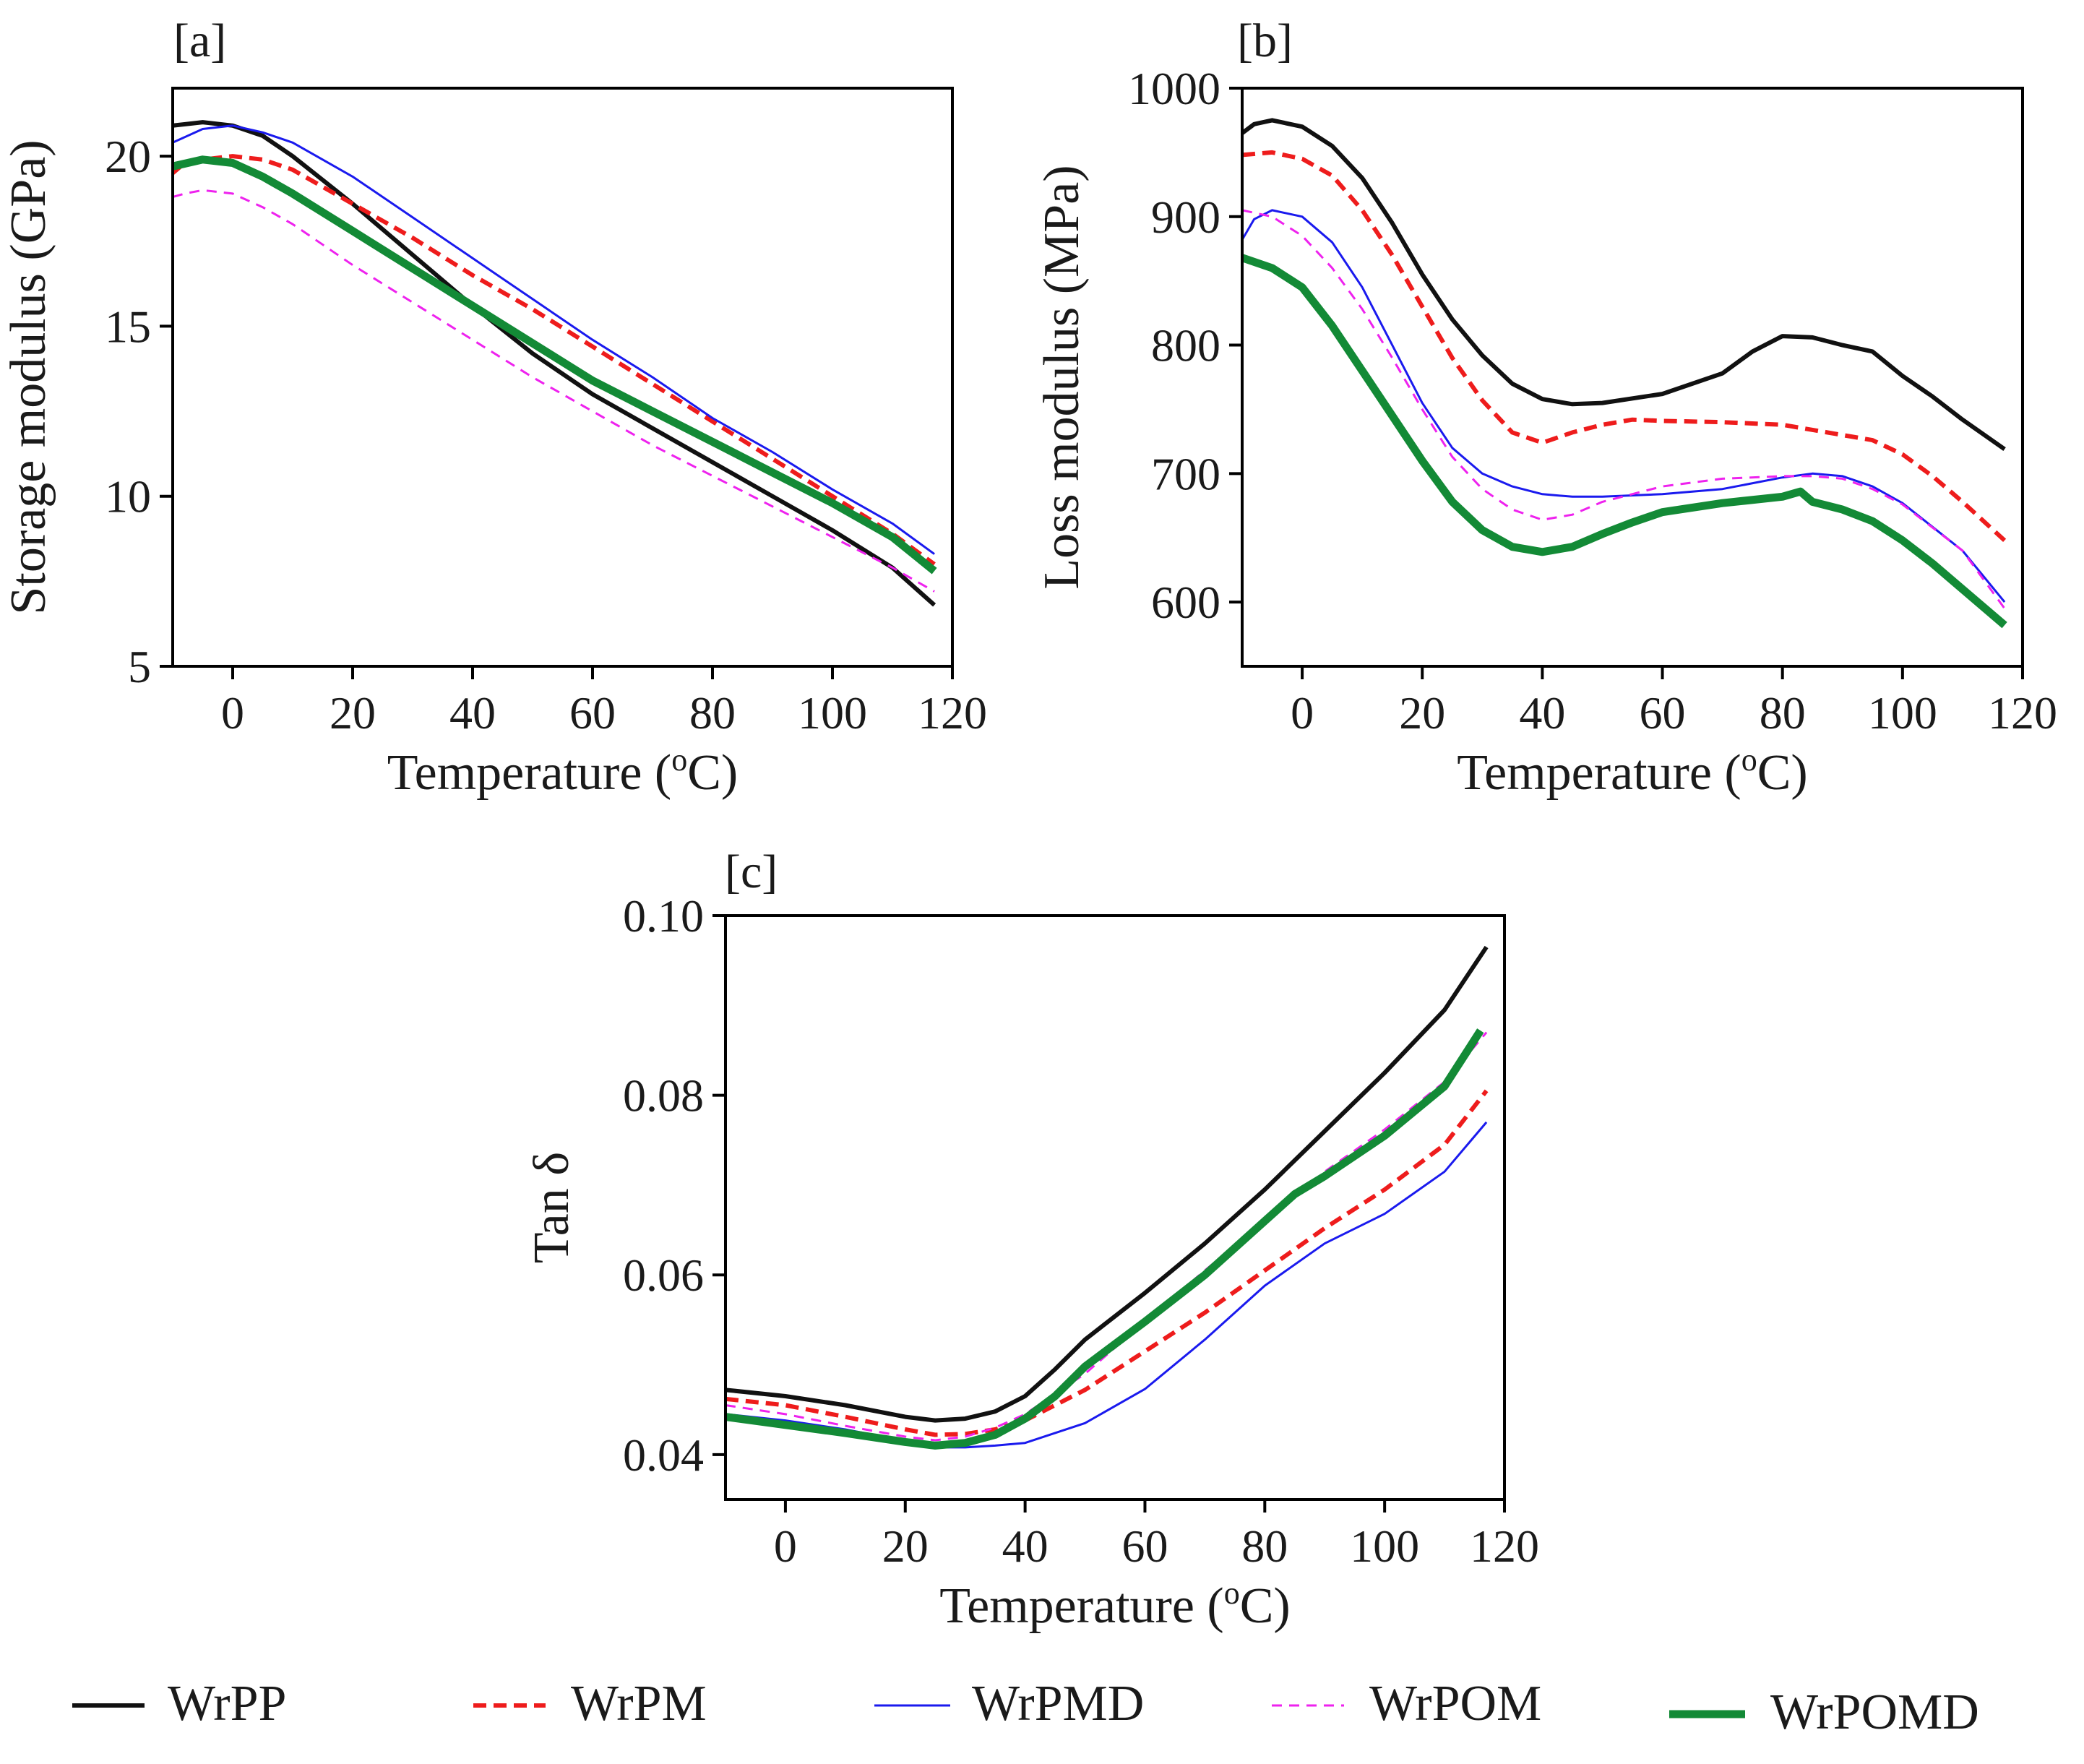 The width and height of the screenshot is (2084, 1764). I want to click on y-tick-label: 10, so click(128, 497).